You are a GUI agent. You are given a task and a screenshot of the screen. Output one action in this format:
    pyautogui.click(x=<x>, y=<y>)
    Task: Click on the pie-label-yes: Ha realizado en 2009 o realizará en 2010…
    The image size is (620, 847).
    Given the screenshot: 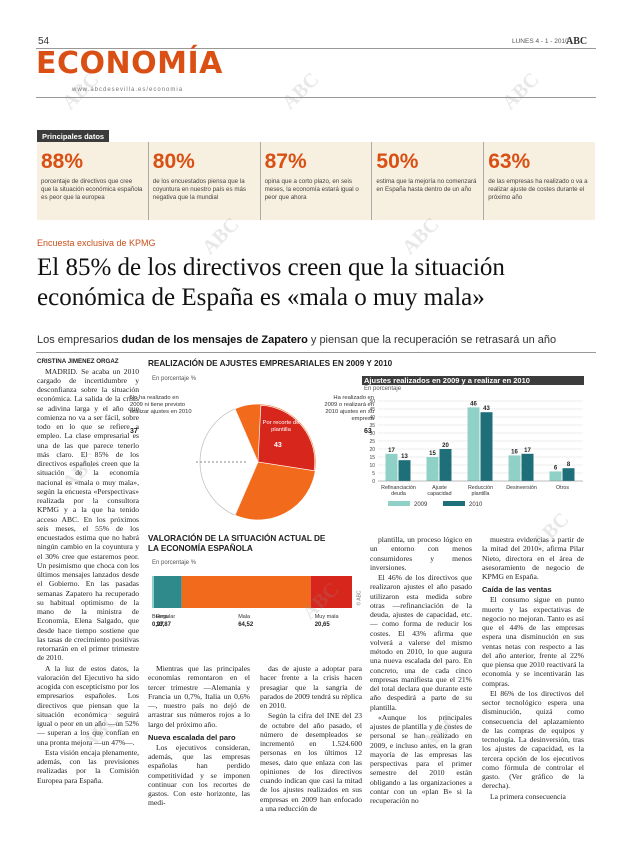 What is the action you would take?
    pyautogui.click(x=349, y=408)
    